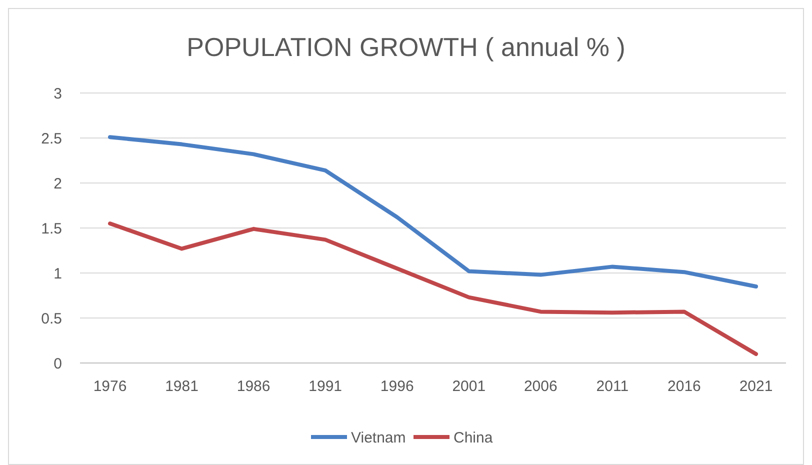 The height and width of the screenshot is (465, 812). What do you see at coordinates (469, 386) in the screenshot?
I see `x-tick-label: 2001` at bounding box center [469, 386].